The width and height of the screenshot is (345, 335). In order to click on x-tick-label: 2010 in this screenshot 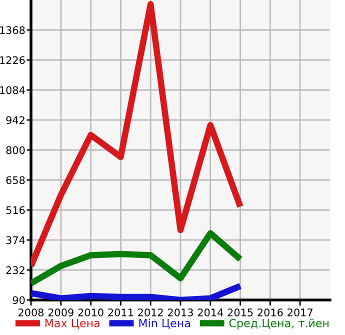, I will do `click(91, 312)`.